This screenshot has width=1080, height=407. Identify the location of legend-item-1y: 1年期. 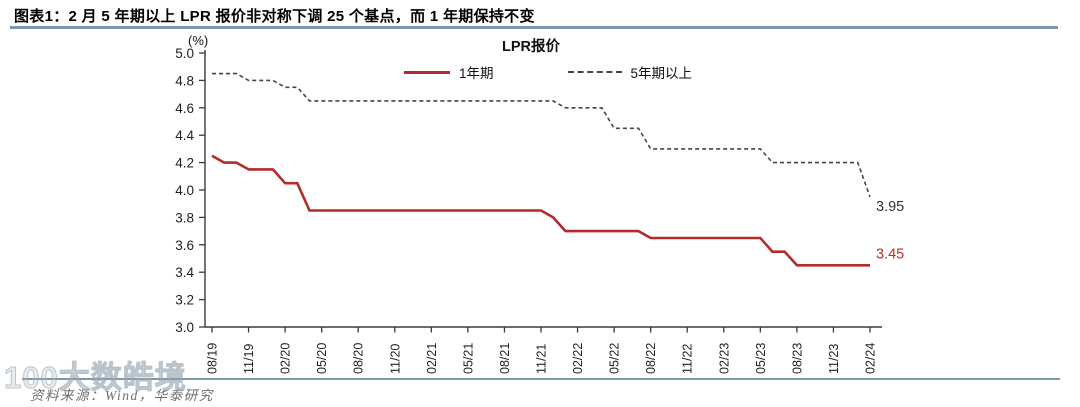
(449, 72).